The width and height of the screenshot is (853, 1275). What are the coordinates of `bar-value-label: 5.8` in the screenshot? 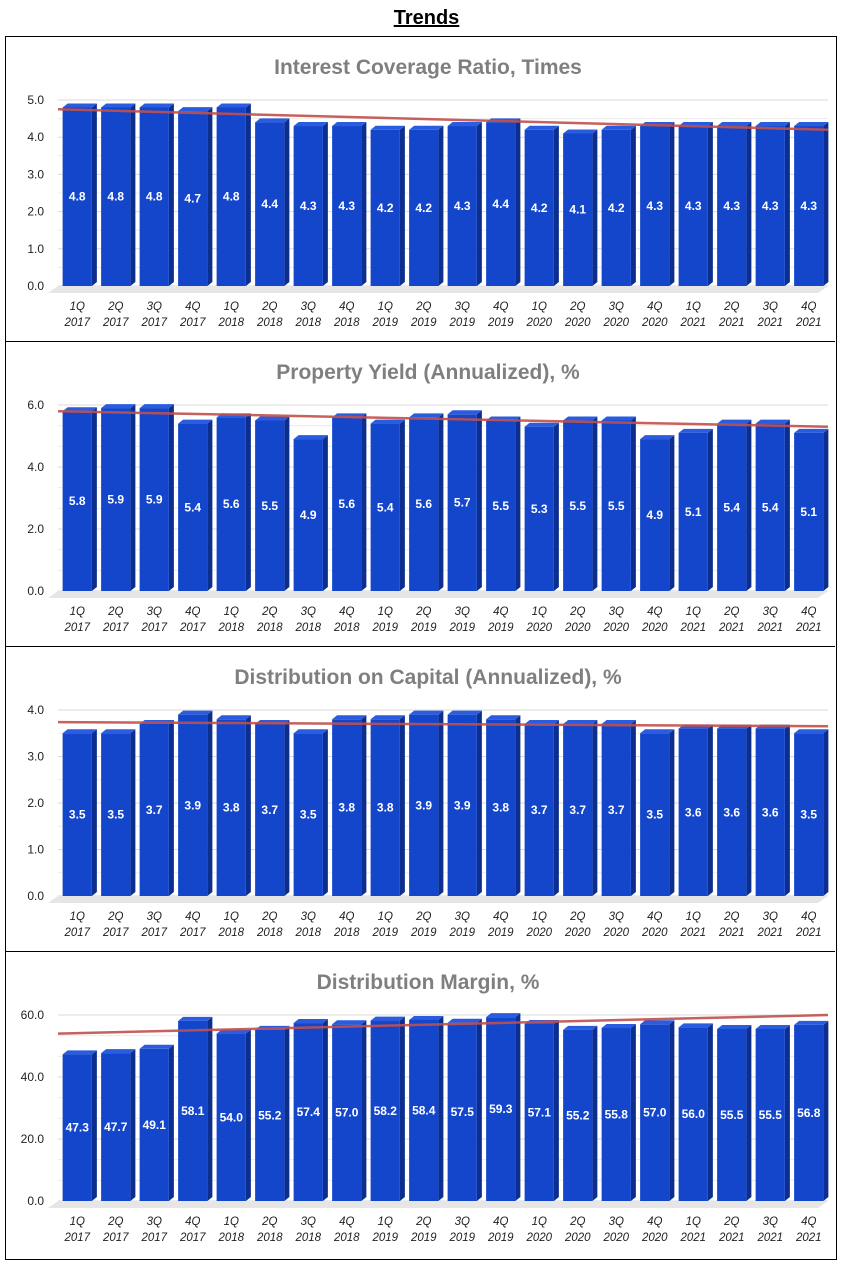 It's located at (77, 501).